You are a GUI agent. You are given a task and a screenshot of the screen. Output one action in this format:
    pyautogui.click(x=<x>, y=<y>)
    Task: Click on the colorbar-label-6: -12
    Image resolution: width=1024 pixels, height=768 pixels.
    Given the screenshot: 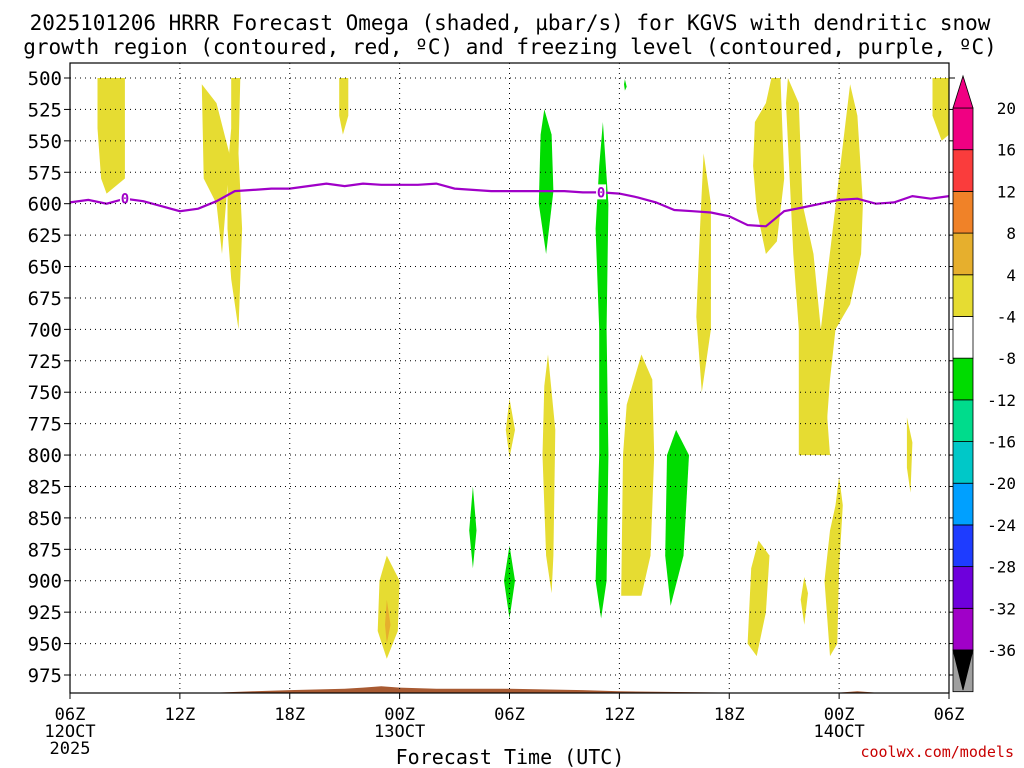 What is the action you would take?
    pyautogui.click(x=1001, y=400)
    